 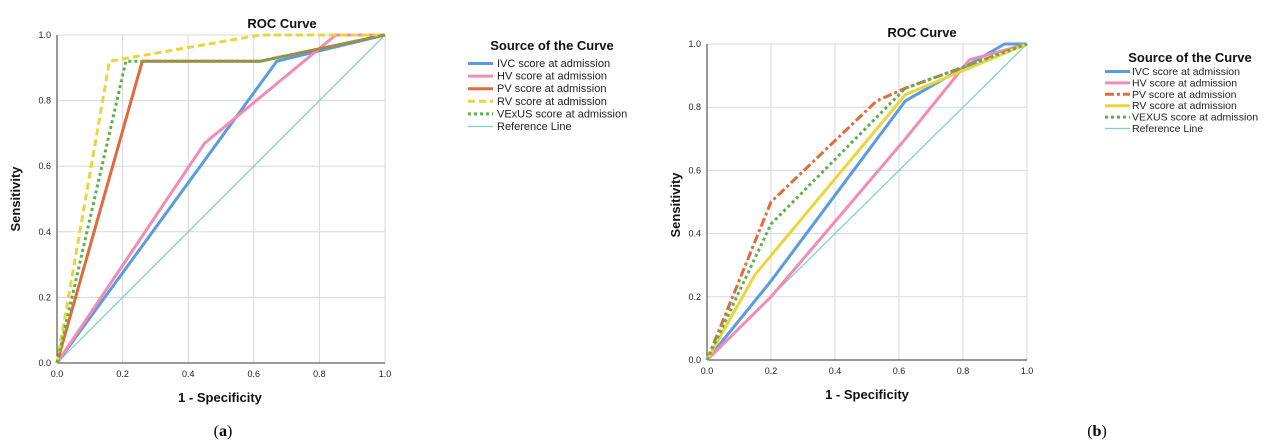 What do you see at coordinates (220, 397) in the screenshot?
I see `panel-a-xlabel: 1 - Specificity` at bounding box center [220, 397].